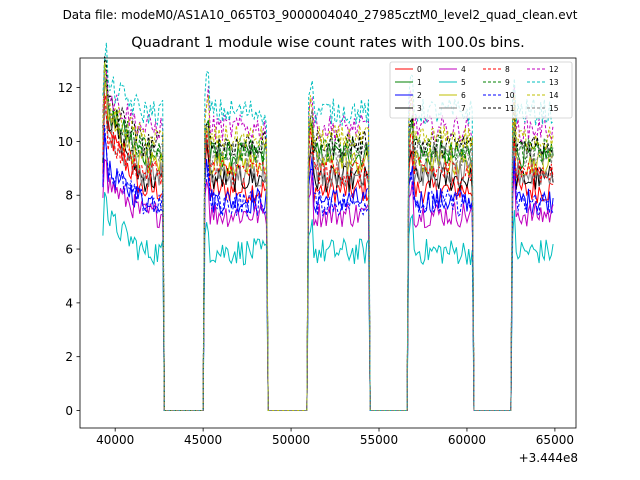  Describe the element at coordinates (69, 411) in the screenshot. I see `y-tick-label: 0` at that location.